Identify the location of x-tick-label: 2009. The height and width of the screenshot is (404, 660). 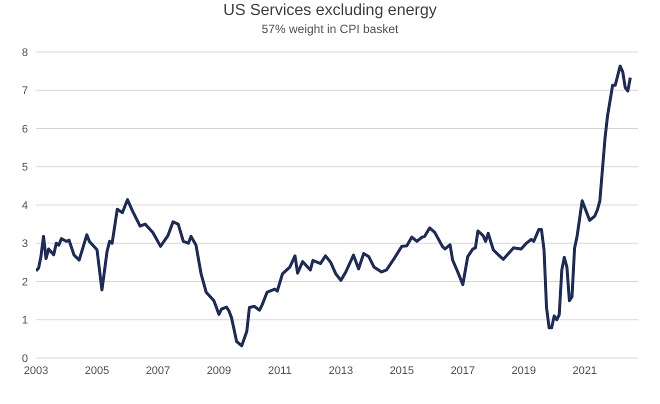
(219, 370).